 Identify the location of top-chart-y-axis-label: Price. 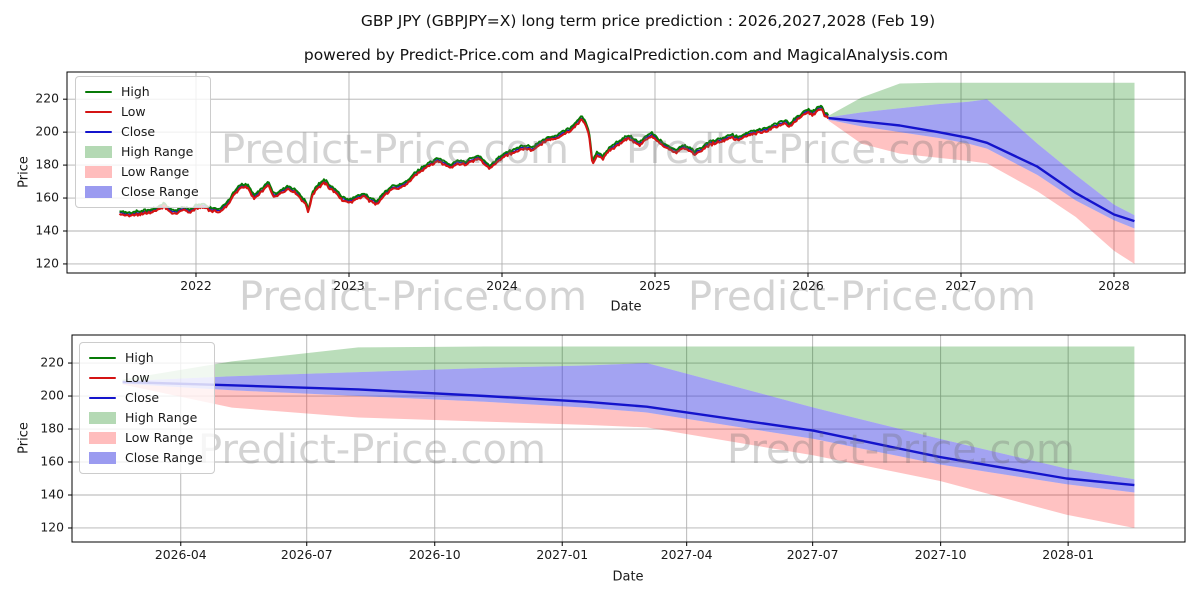
(24, 172).